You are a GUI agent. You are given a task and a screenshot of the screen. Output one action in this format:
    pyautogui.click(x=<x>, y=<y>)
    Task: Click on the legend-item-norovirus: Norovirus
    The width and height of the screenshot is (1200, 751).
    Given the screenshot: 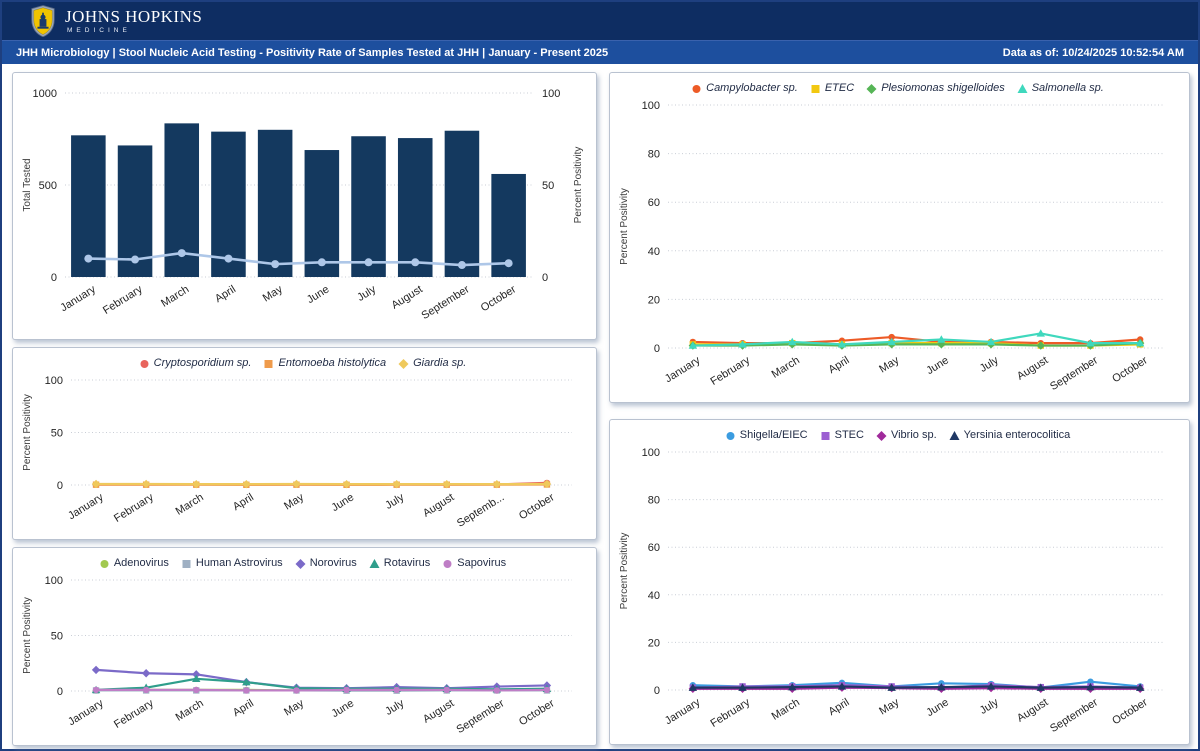 What is the action you would take?
    pyautogui.click(x=326, y=563)
    